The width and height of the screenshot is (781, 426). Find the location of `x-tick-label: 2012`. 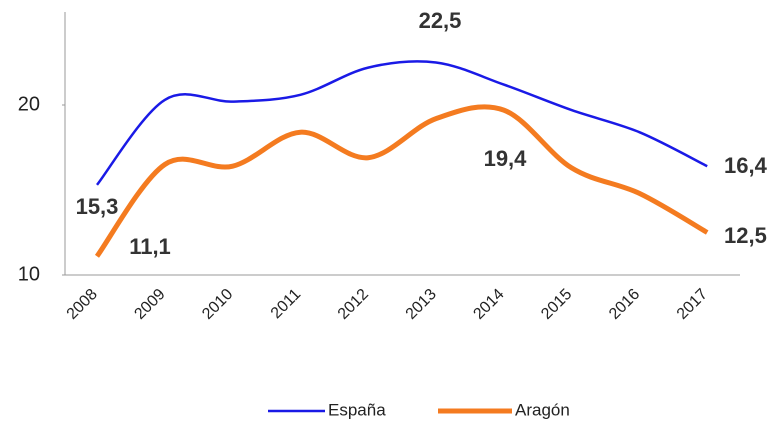

x-tick-label: 2012 is located at coordinates (353, 304).